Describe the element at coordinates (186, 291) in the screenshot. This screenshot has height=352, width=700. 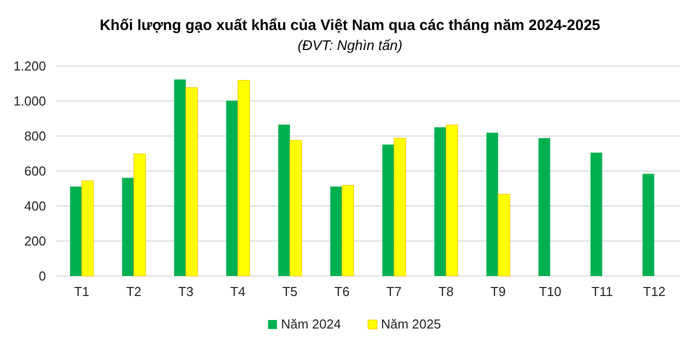
I see `x-tick-label: T3` at that location.